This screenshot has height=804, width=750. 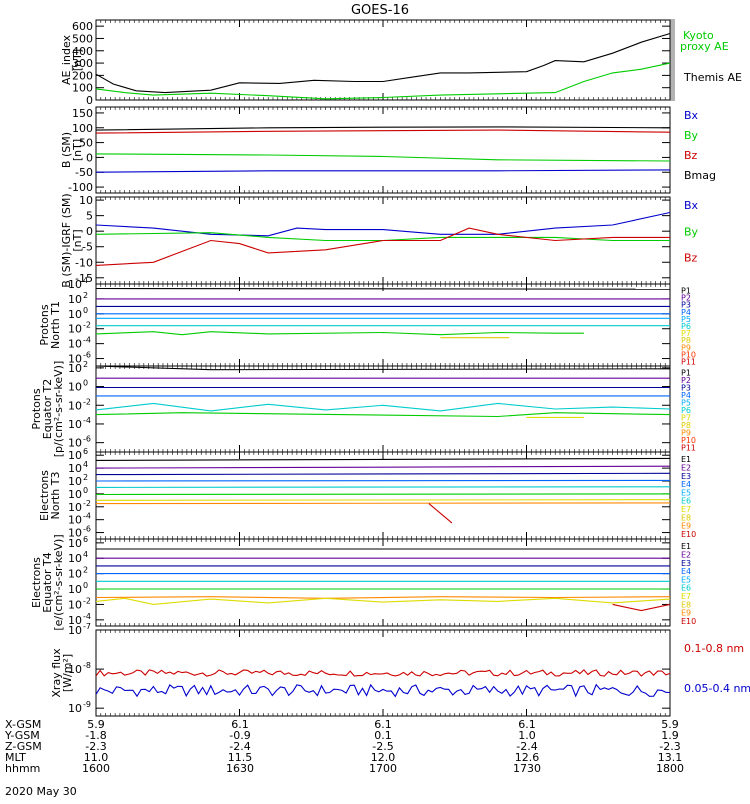 What do you see at coordinates (95, 746) in the screenshot?
I see `axis-row-value: -2.3` at bounding box center [95, 746].